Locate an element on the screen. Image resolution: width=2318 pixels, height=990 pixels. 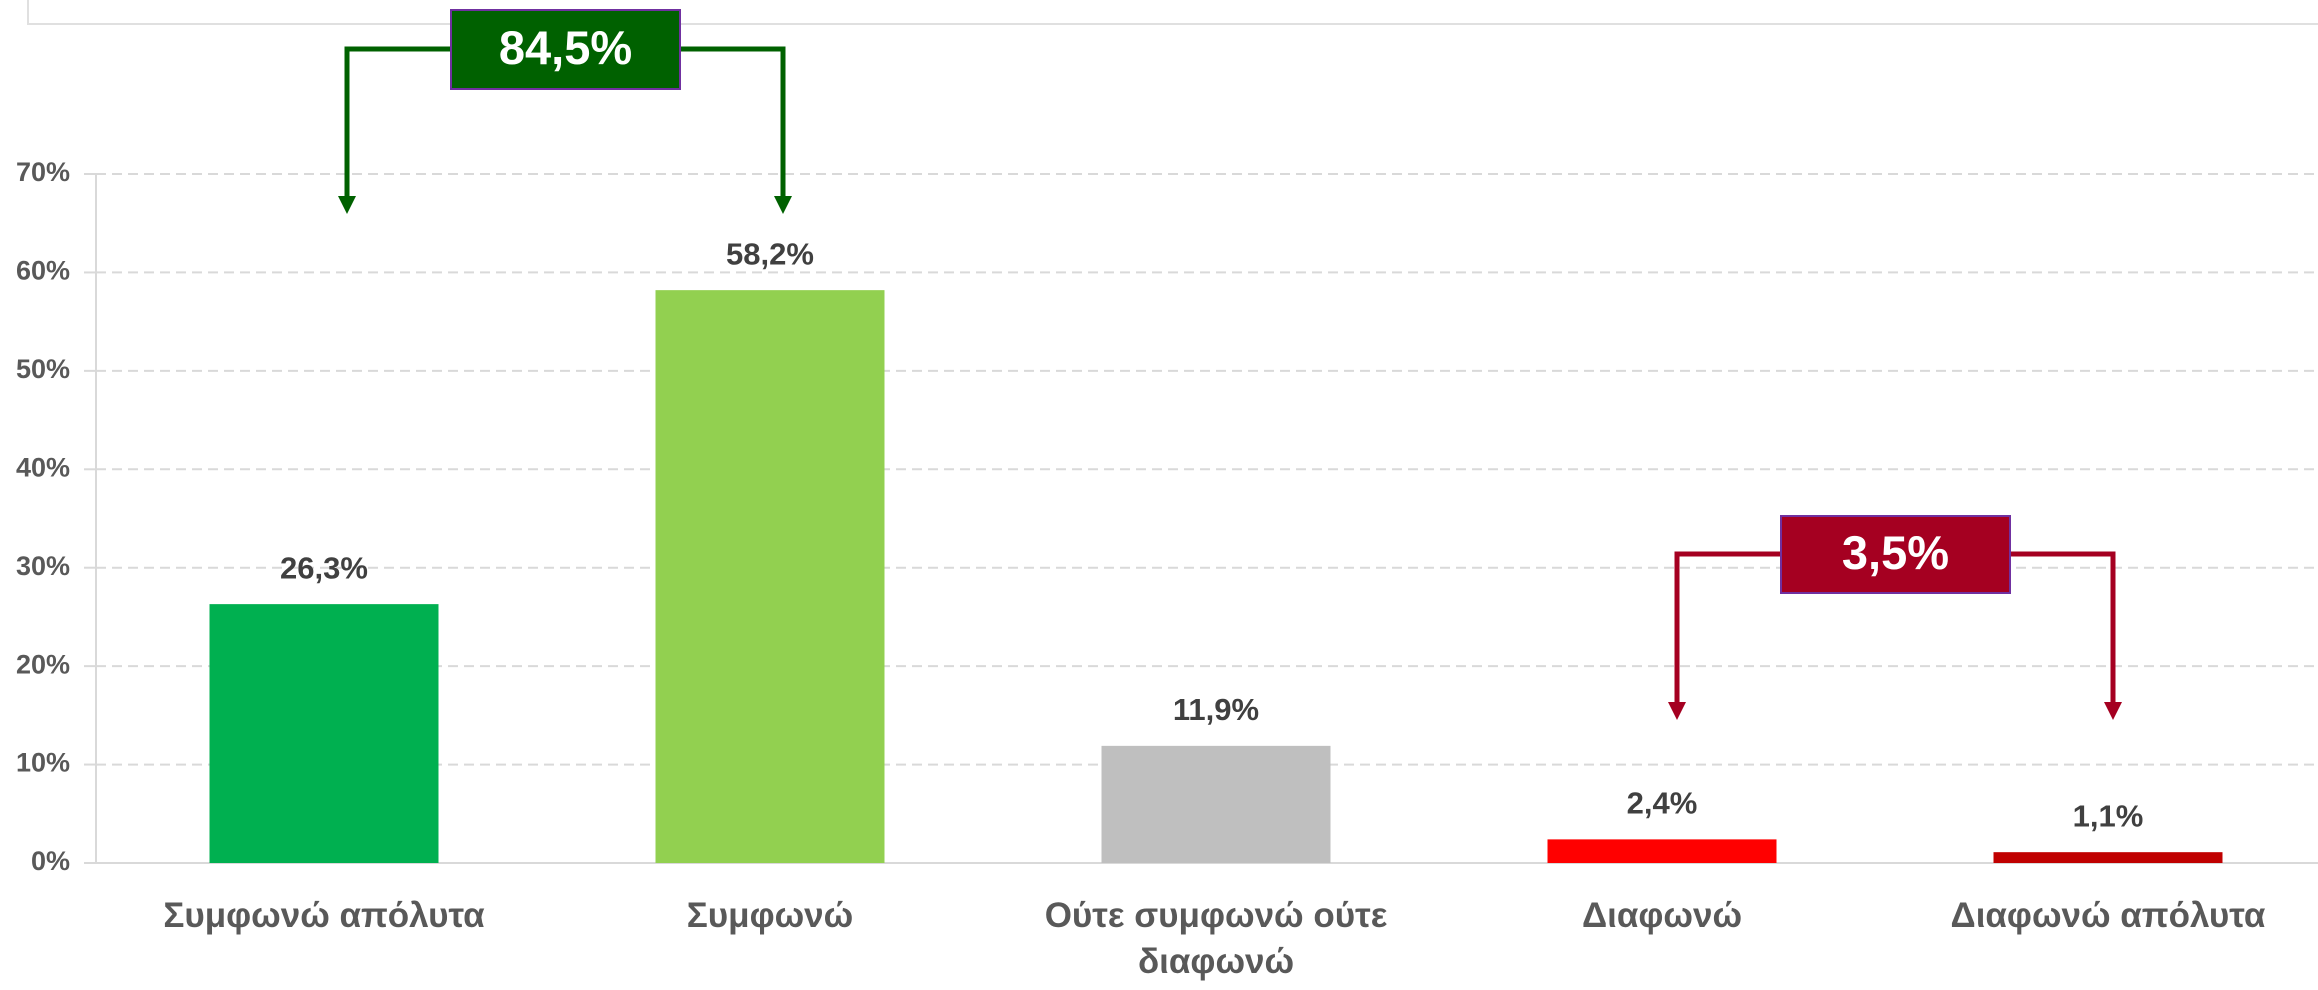
y-tick-label: 40% is located at coordinates (43, 467).